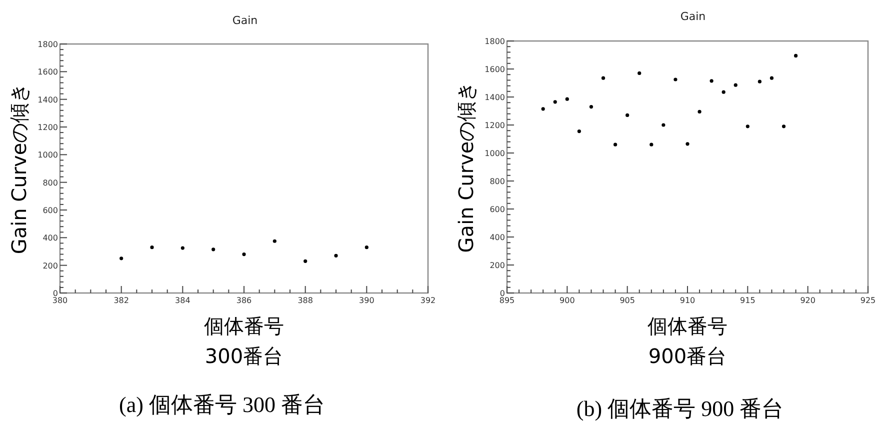 The height and width of the screenshot is (423, 886). I want to click on x-tick-label: 910, so click(688, 300).